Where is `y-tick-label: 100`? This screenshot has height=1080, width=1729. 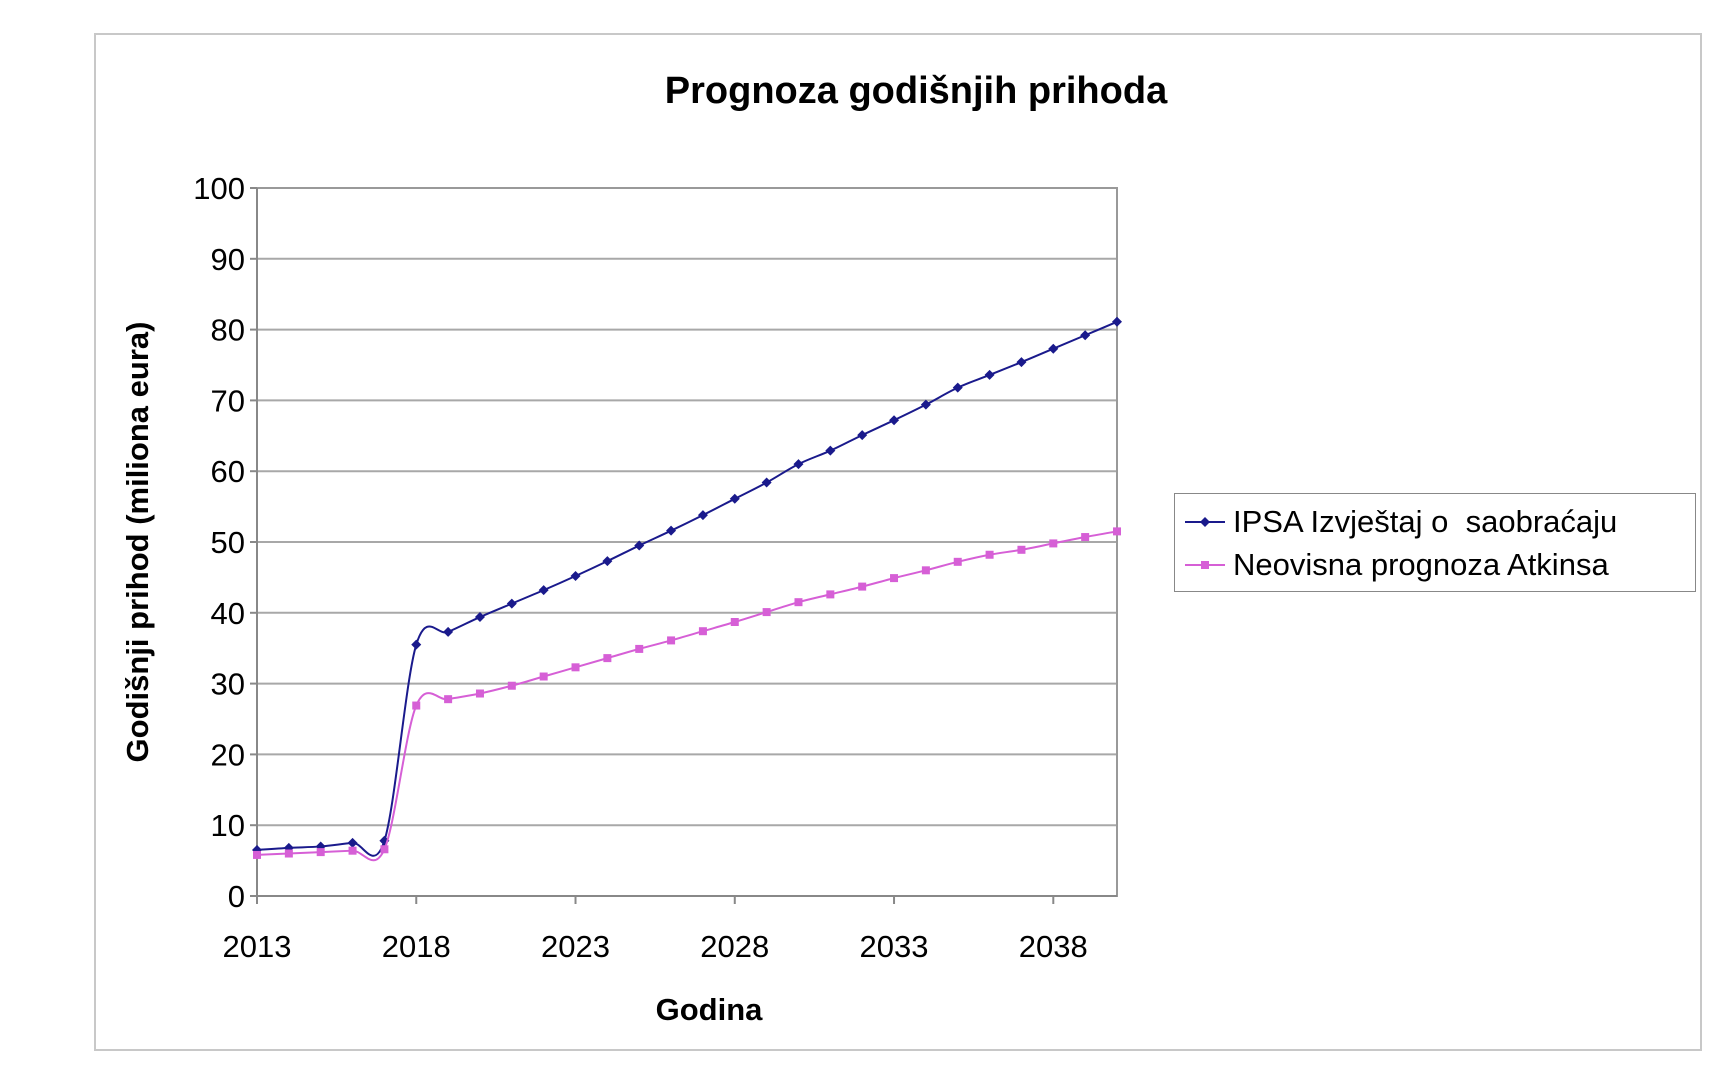
y-tick-label: 100 is located at coordinates (219, 188).